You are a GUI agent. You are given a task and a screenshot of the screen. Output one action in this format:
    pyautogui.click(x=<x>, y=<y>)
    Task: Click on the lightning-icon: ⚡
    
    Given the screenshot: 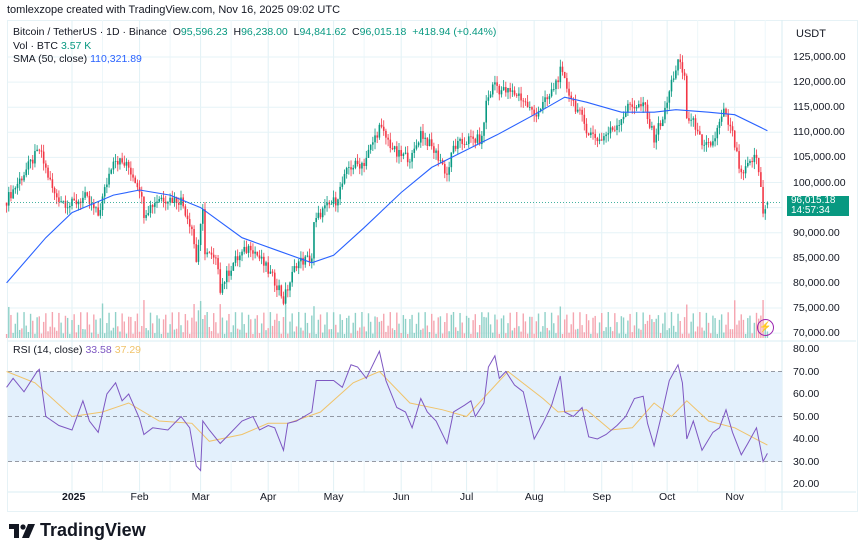 What is the action you would take?
    pyautogui.click(x=765, y=327)
    